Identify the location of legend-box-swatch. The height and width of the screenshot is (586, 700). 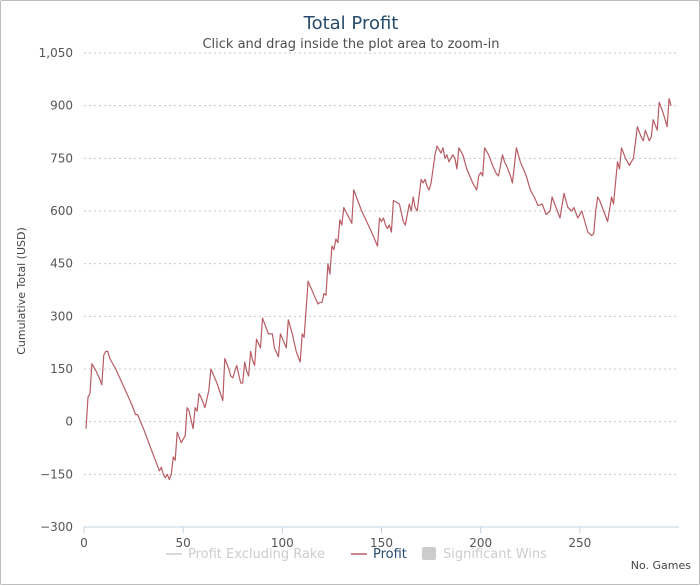
(429, 553).